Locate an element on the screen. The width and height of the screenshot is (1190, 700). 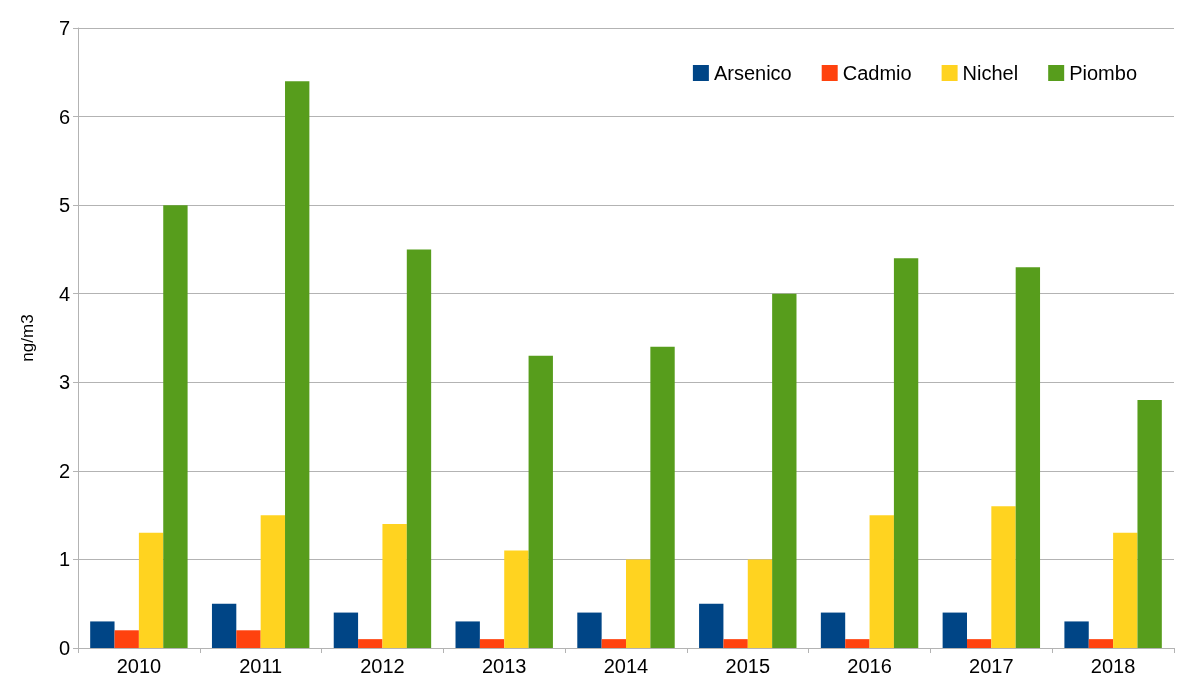
y-tick-label: 2 is located at coordinates (64, 470).